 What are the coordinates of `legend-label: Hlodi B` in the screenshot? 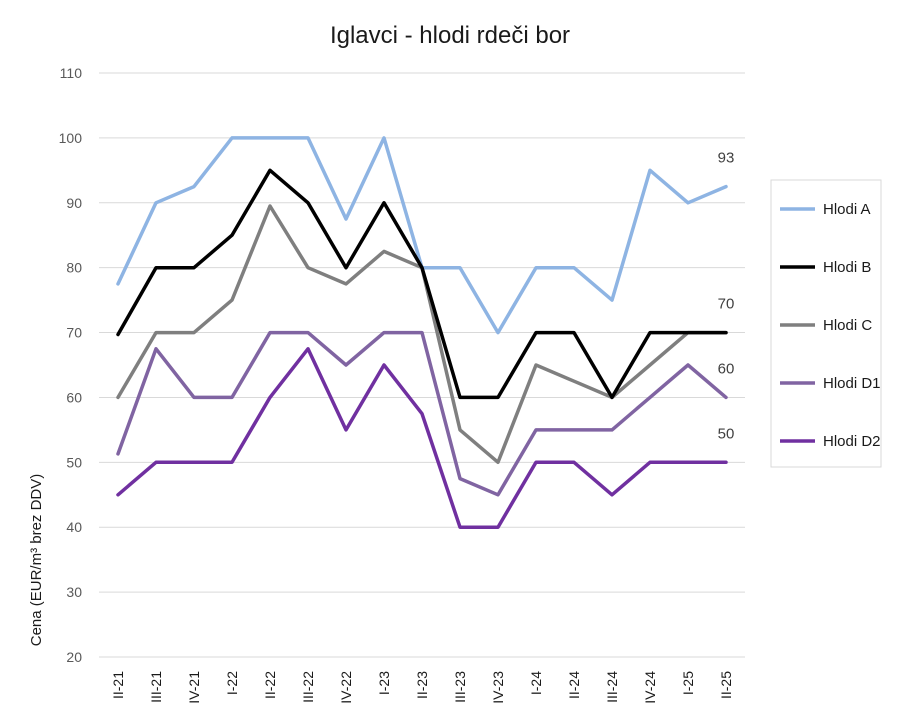 It's located at (847, 267).